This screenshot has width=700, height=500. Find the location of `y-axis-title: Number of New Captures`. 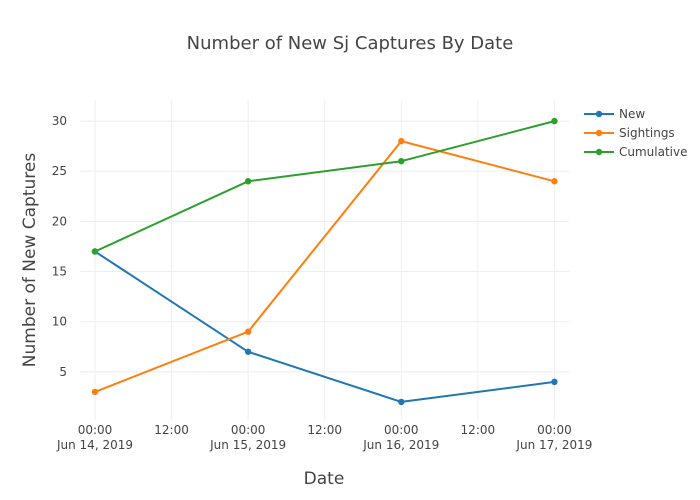

y-axis-title: Number of New Captures is located at coordinates (30, 260).